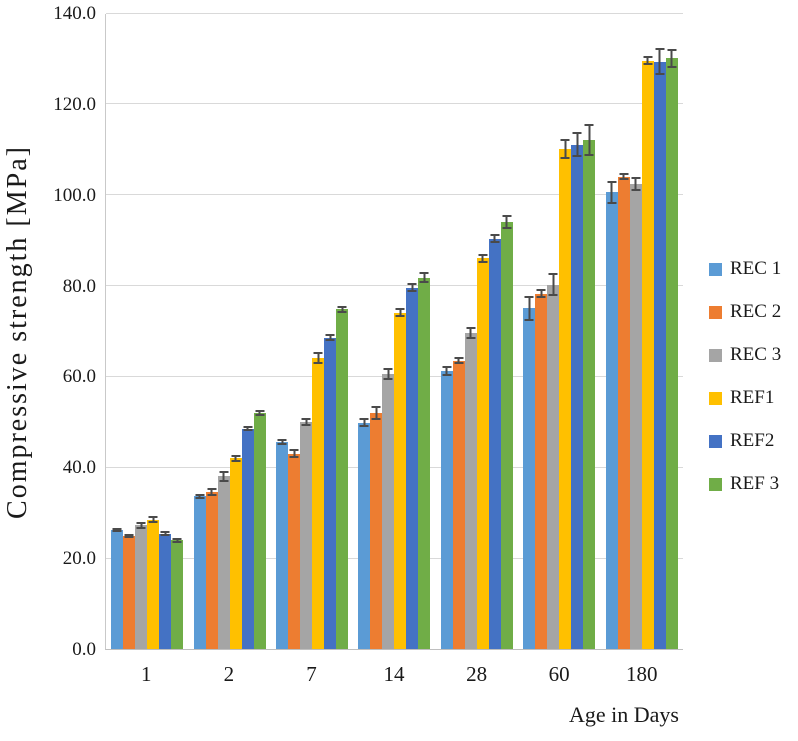  Describe the element at coordinates (146, 674) in the screenshot. I see `x-tick-label-day-1: 1` at that location.